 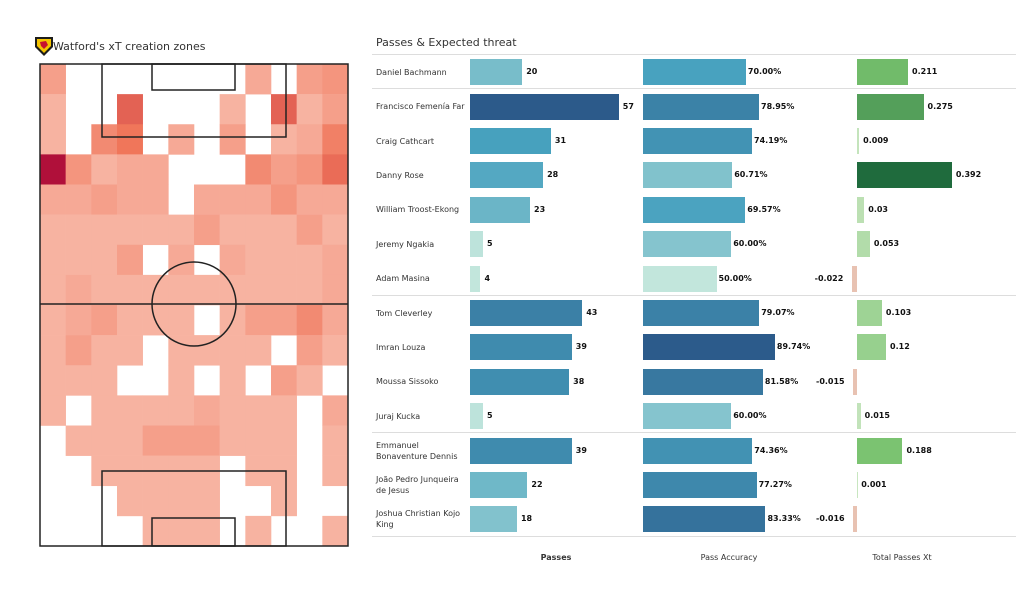 I want to click on accuracy-value: 60.00%, so click(x=750, y=244).